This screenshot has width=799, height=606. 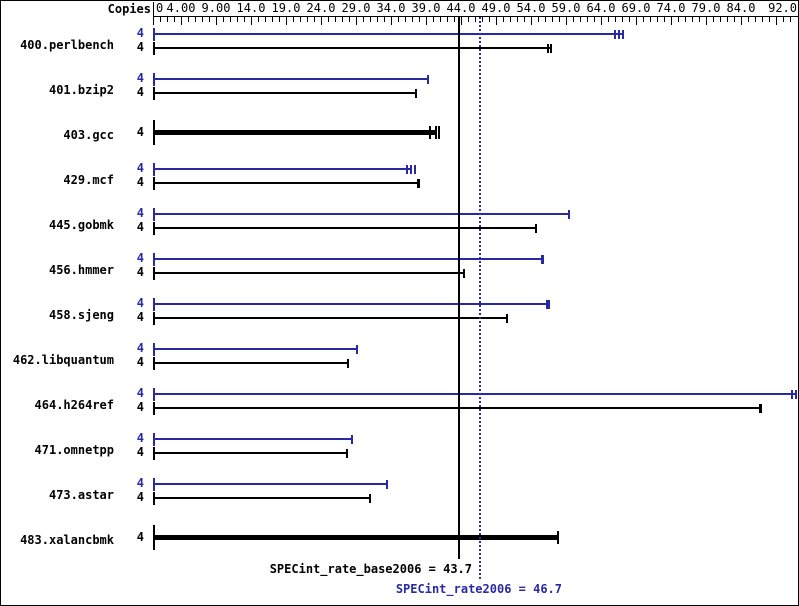 I want to click on benchmark-label: 445.gobmk, so click(x=81, y=225).